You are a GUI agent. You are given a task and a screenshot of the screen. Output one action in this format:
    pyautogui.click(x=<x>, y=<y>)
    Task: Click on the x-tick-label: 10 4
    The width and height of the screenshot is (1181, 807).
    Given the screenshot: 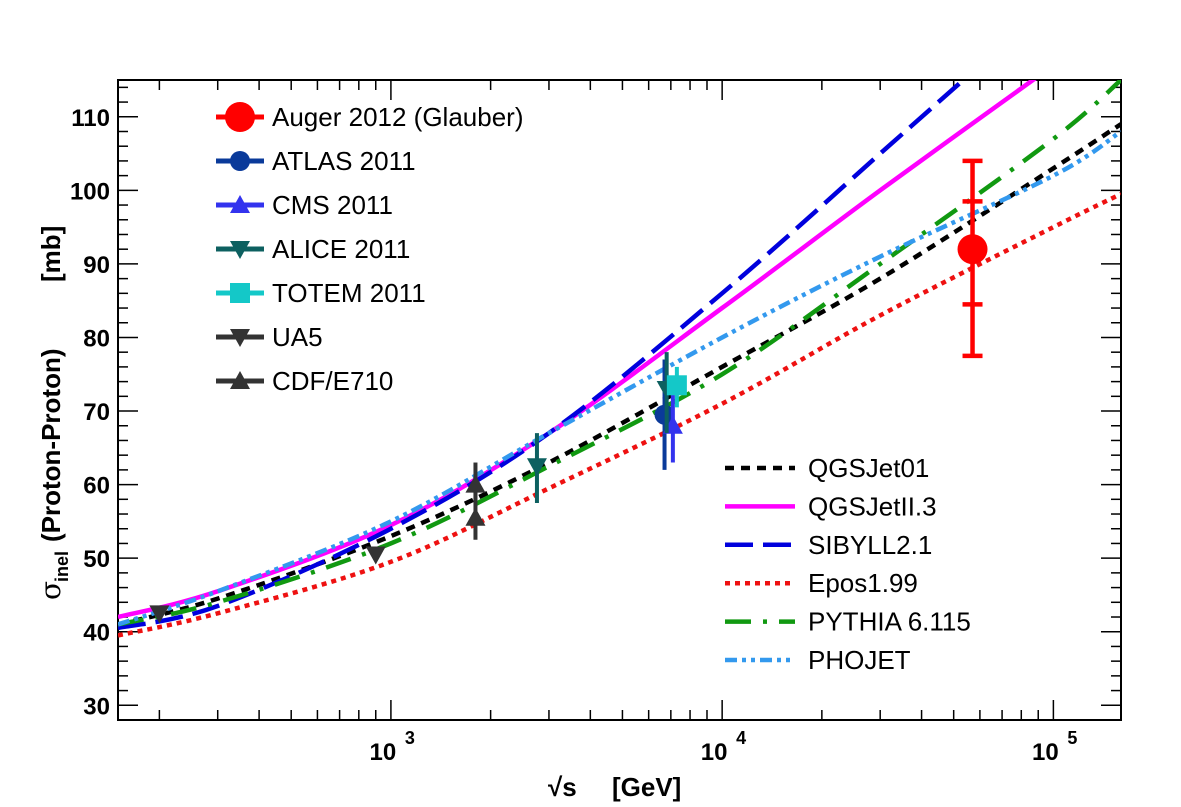 What is the action you would take?
    pyautogui.click(x=723, y=747)
    